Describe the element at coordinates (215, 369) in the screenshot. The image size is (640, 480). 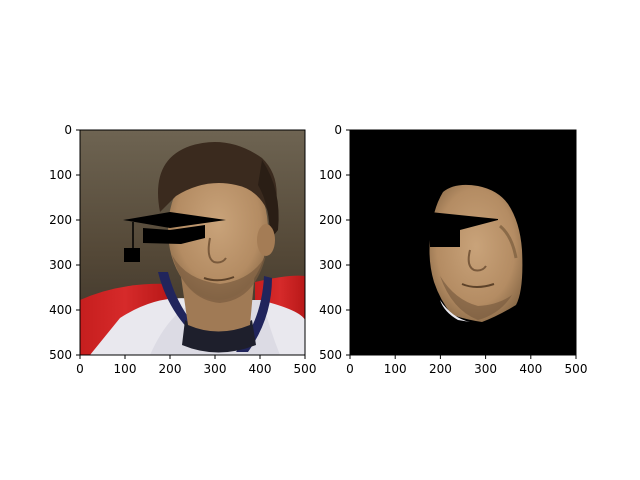
I see `left-x-tick-label: 300` at that location.